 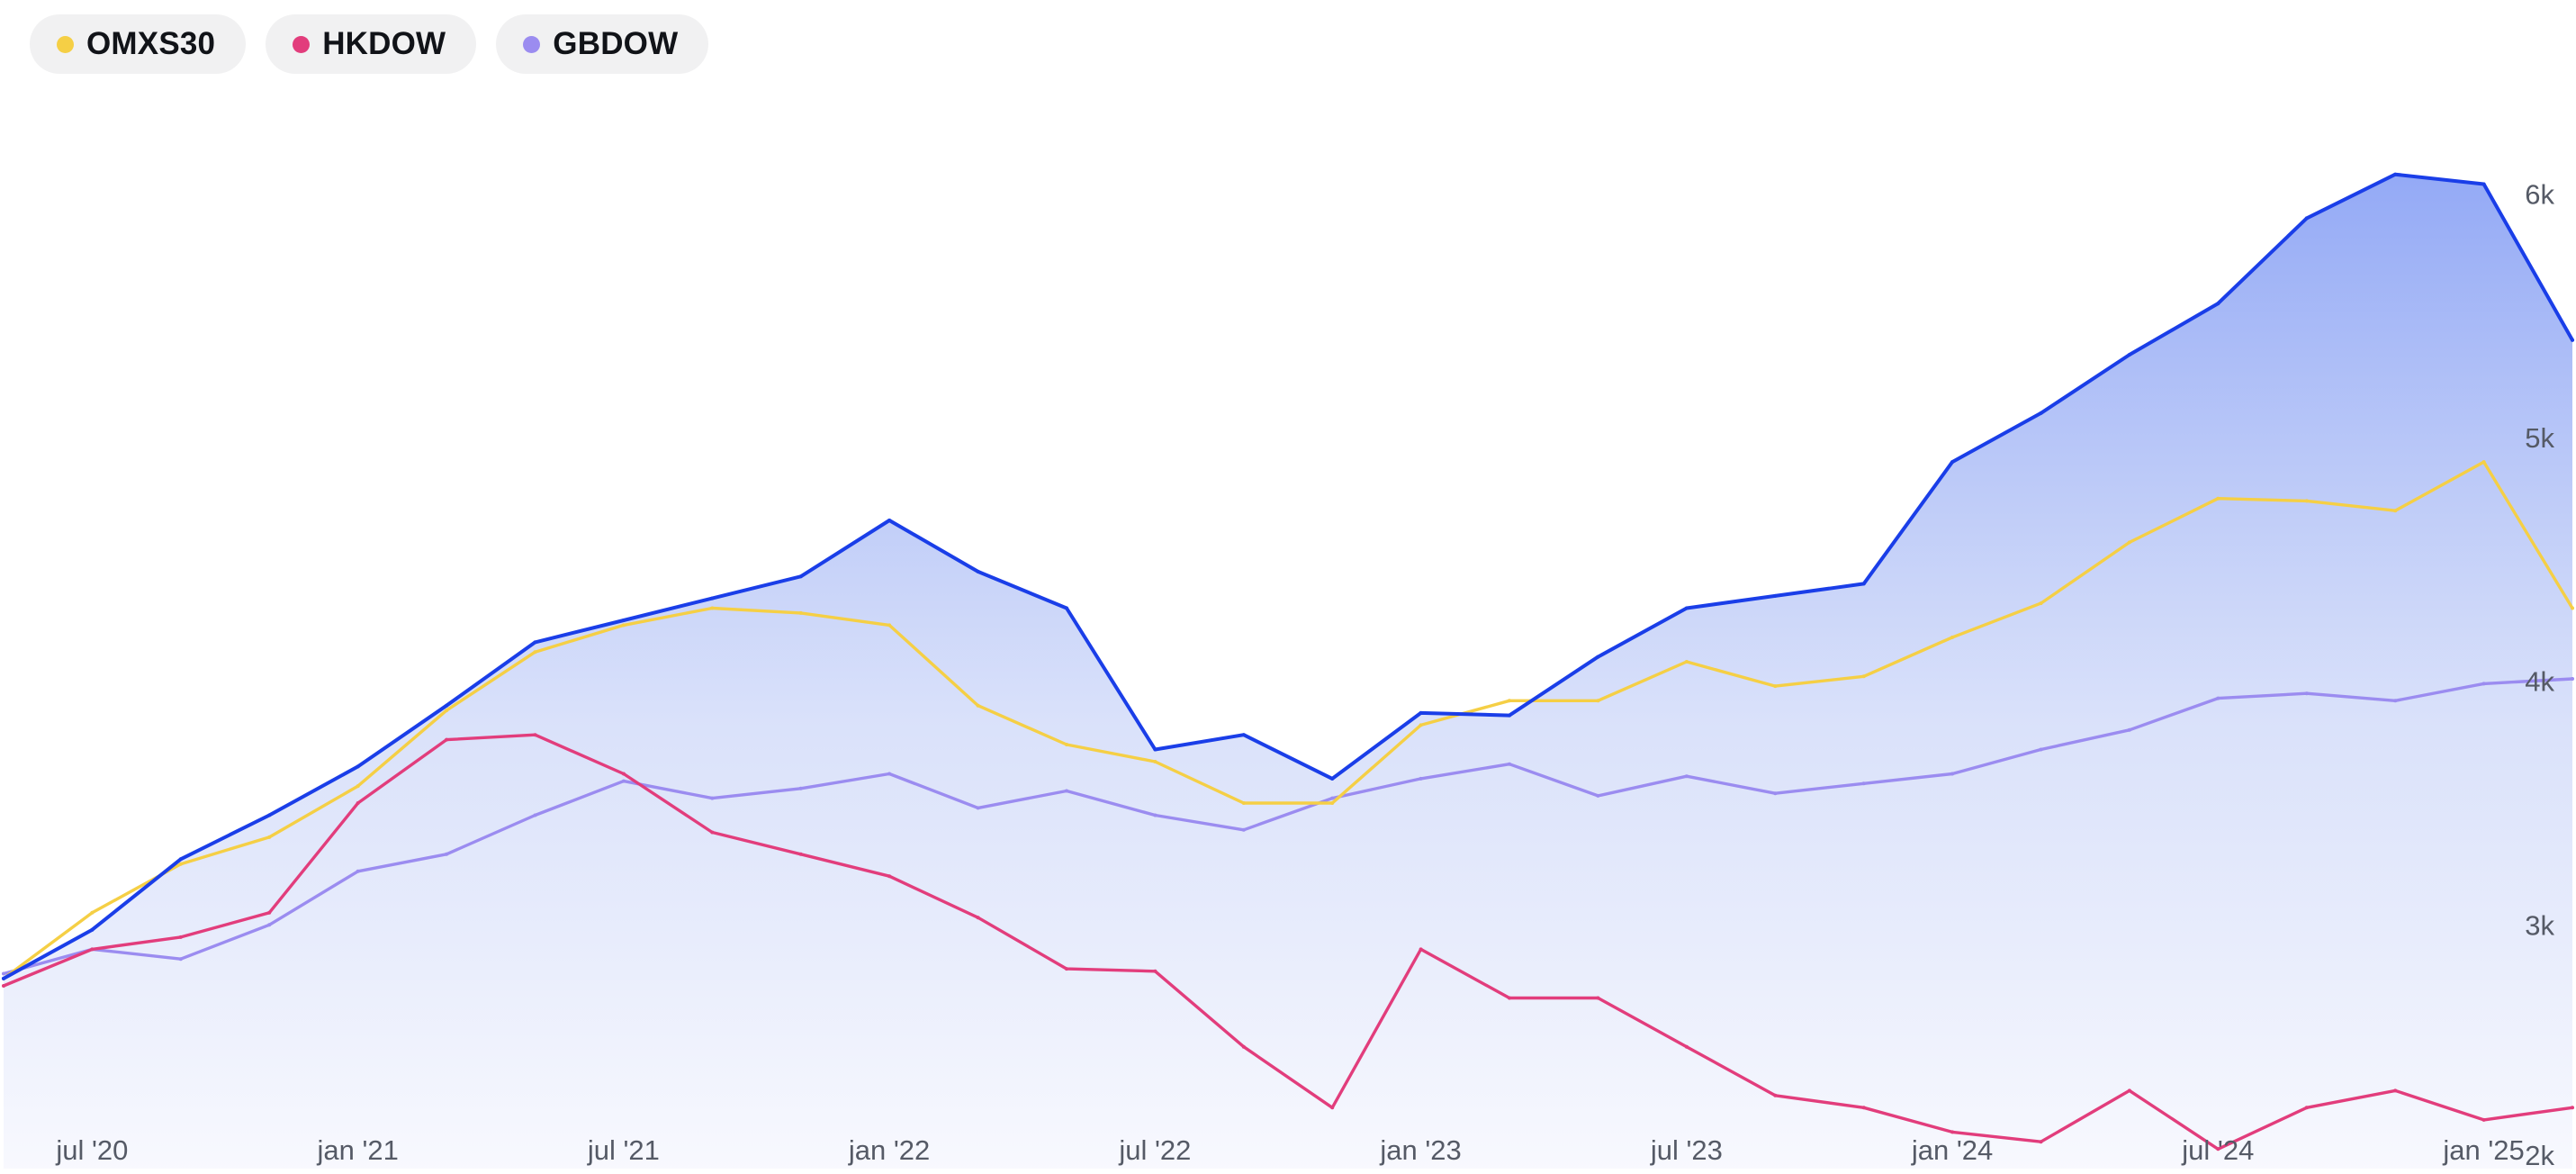 I want to click on x-tick-label: jan '24, so click(x=1952, y=1150).